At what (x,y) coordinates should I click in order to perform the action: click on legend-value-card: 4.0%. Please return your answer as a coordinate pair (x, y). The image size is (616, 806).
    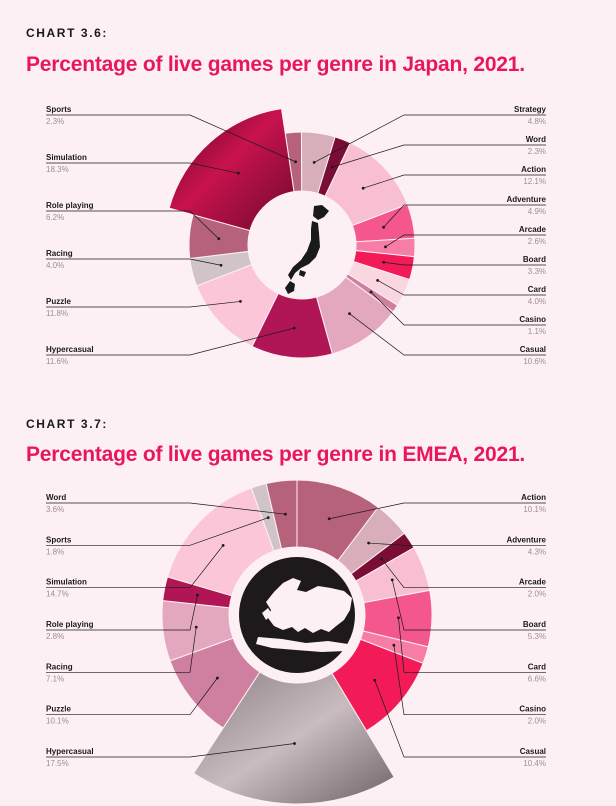
    Looking at the image, I should click on (537, 301).